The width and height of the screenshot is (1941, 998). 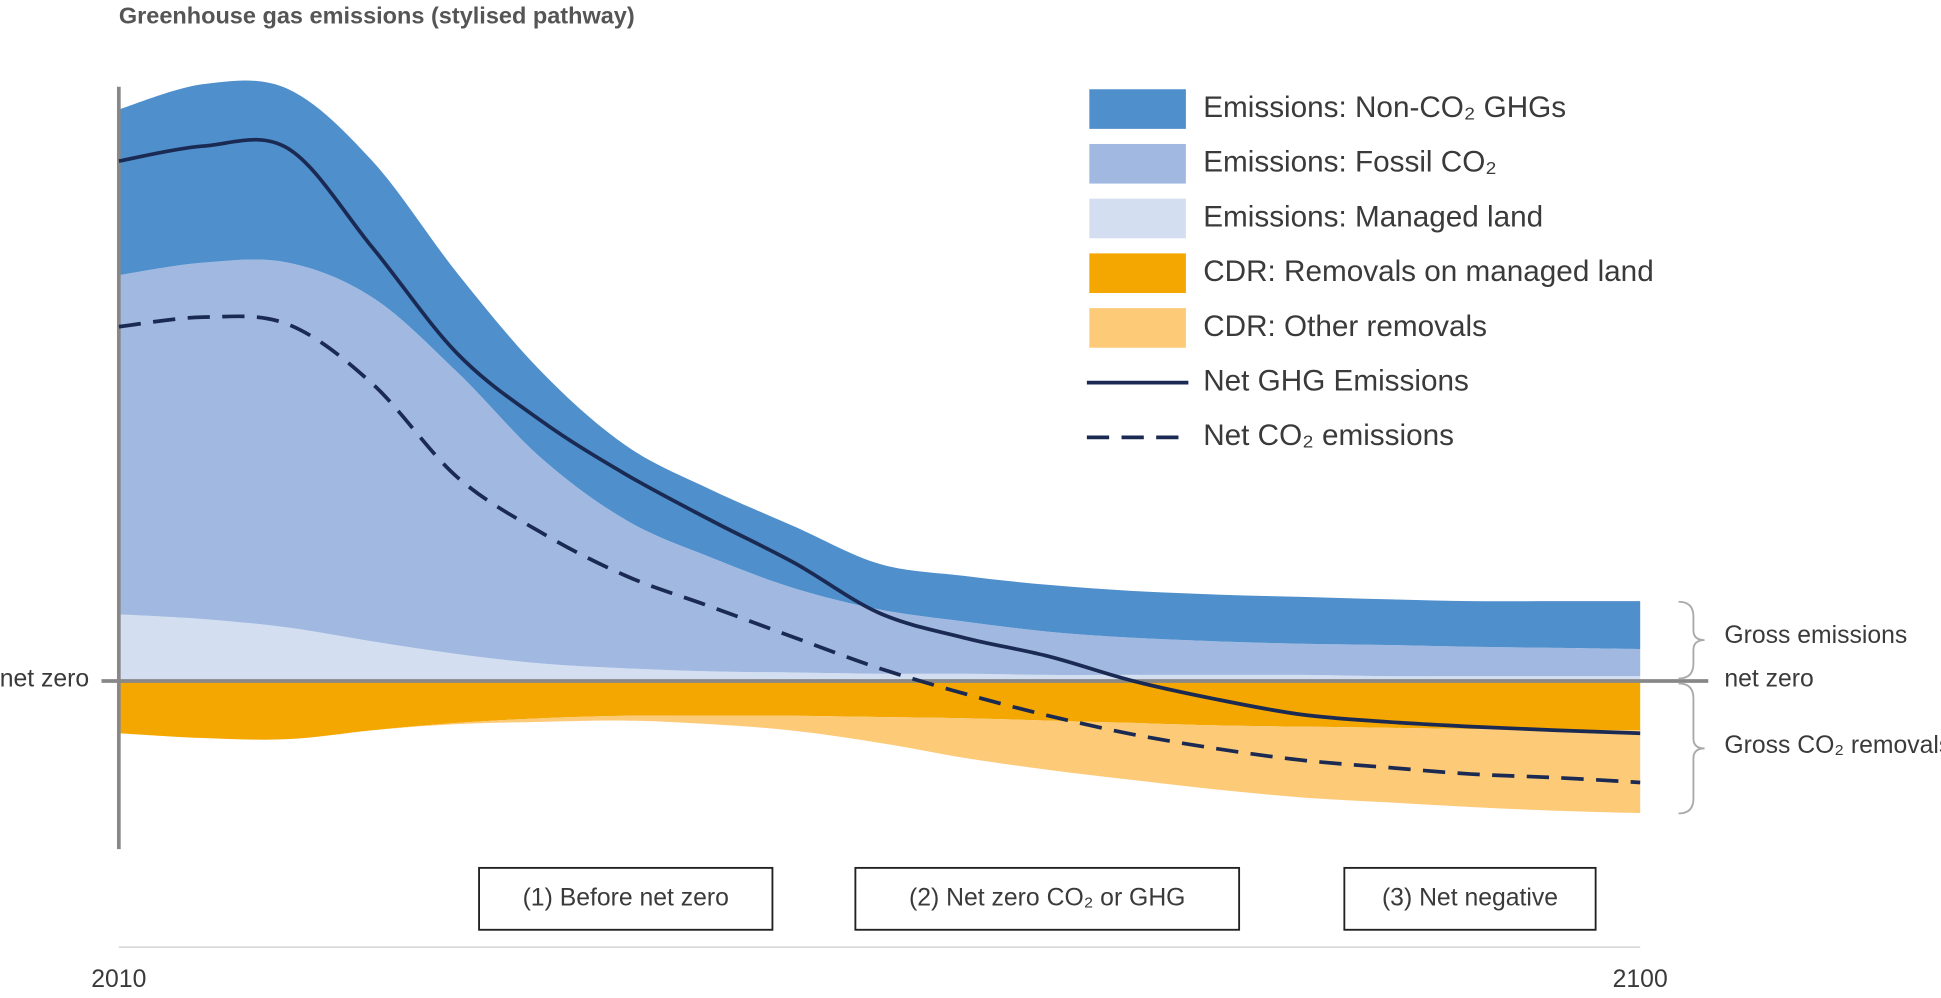 What do you see at coordinates (1336, 380) in the screenshot?
I see `legend-label: Net GHG Emissions` at bounding box center [1336, 380].